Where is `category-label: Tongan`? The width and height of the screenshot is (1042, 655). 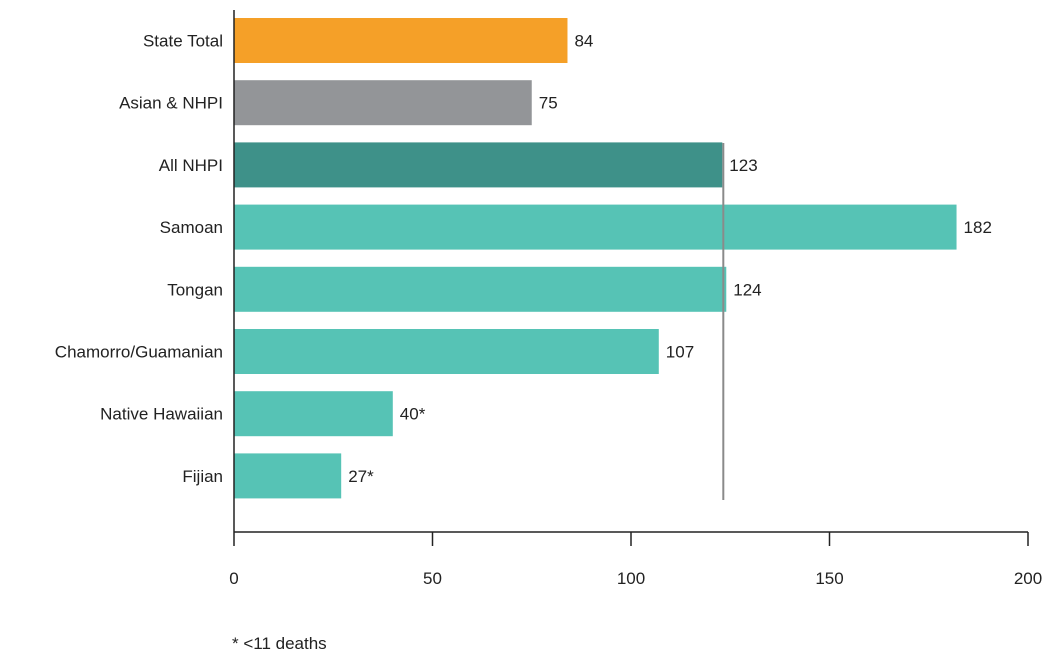
category-label: Tongan is located at coordinates (195, 289).